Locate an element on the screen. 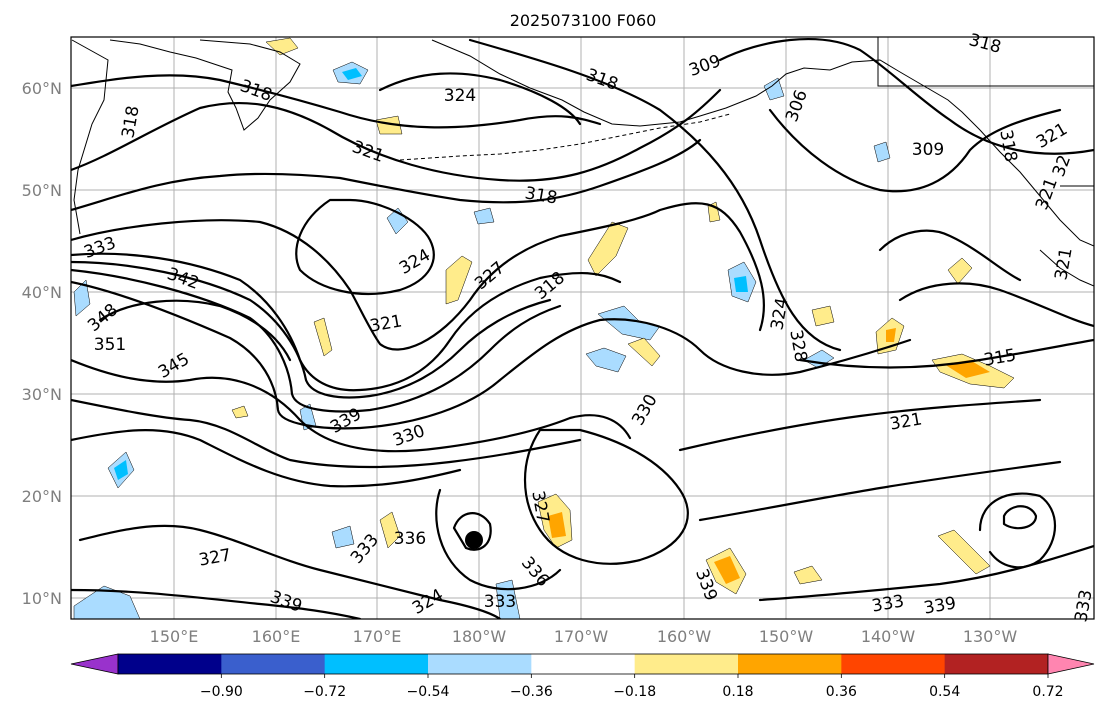  longitude-tick-label: 160°E is located at coordinates (276, 636).